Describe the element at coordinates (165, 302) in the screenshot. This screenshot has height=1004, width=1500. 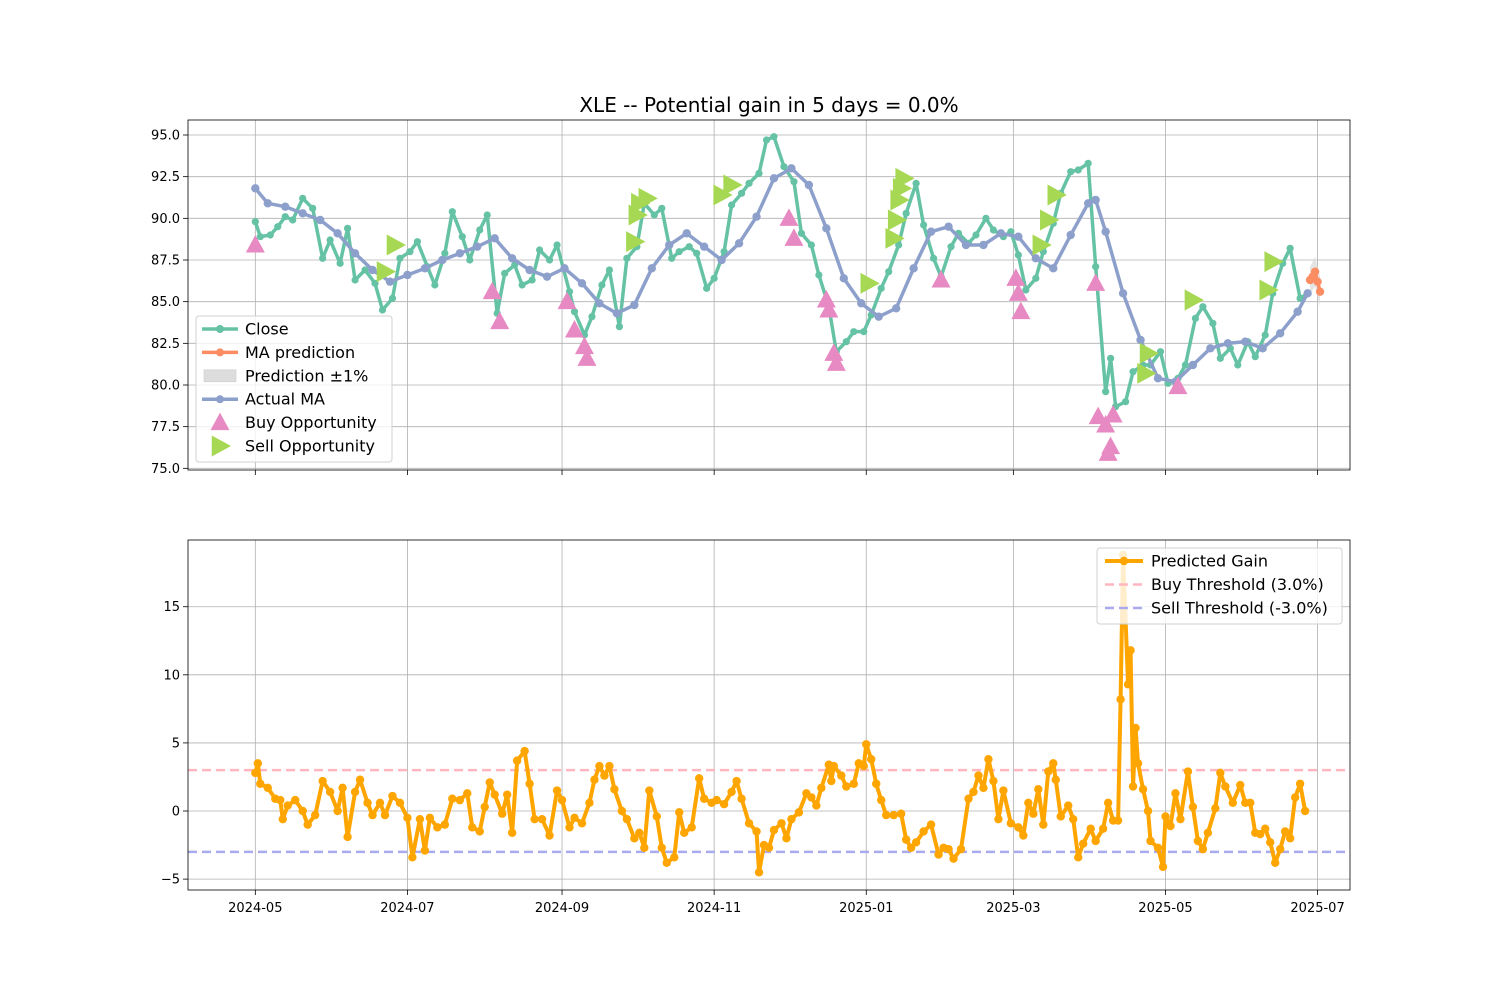
I see `y-tick-label: 85.0` at that location.